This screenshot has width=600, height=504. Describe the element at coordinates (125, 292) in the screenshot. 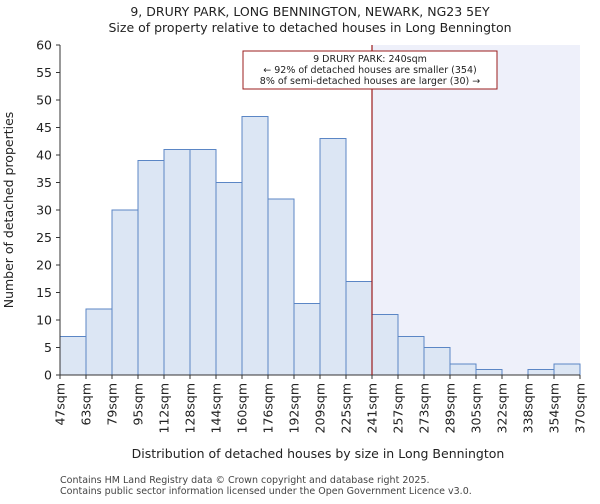

I see `bar-79sqm` at that location.